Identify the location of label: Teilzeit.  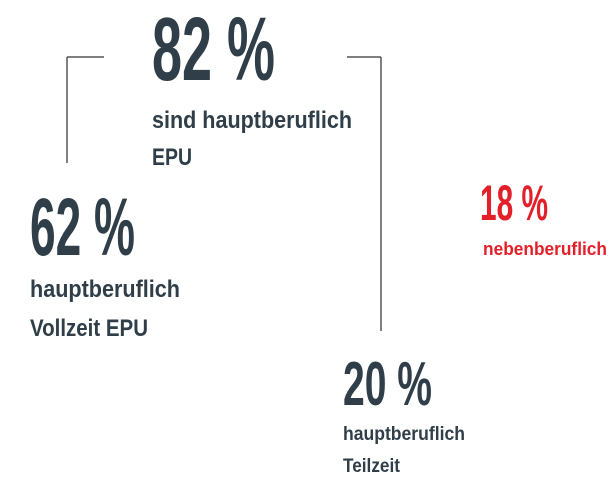
(372, 466).